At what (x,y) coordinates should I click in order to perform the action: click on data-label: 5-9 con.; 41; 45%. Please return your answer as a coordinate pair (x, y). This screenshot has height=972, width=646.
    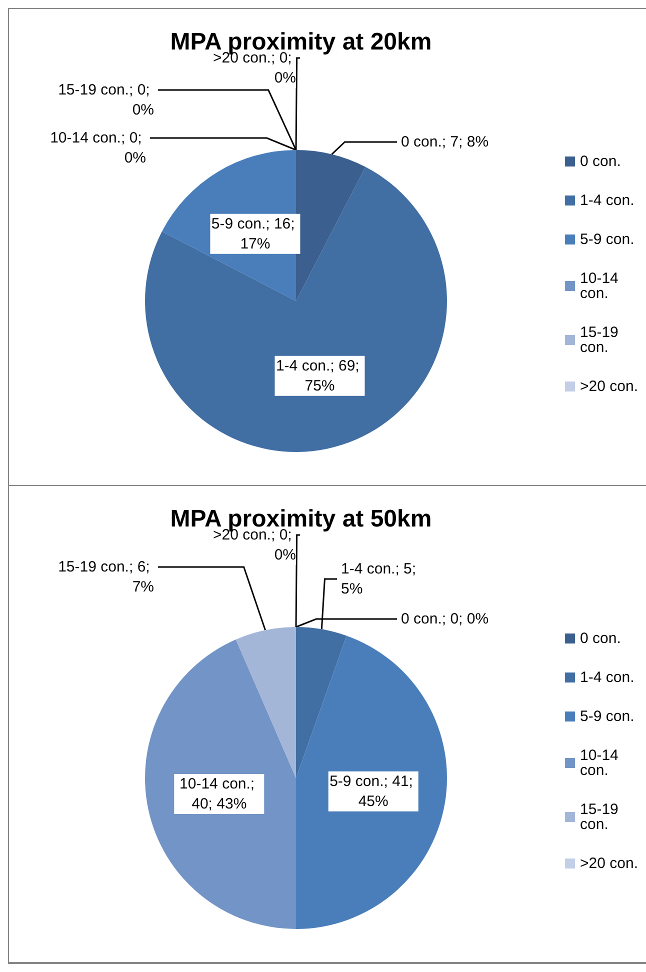
    Looking at the image, I should click on (374, 791).